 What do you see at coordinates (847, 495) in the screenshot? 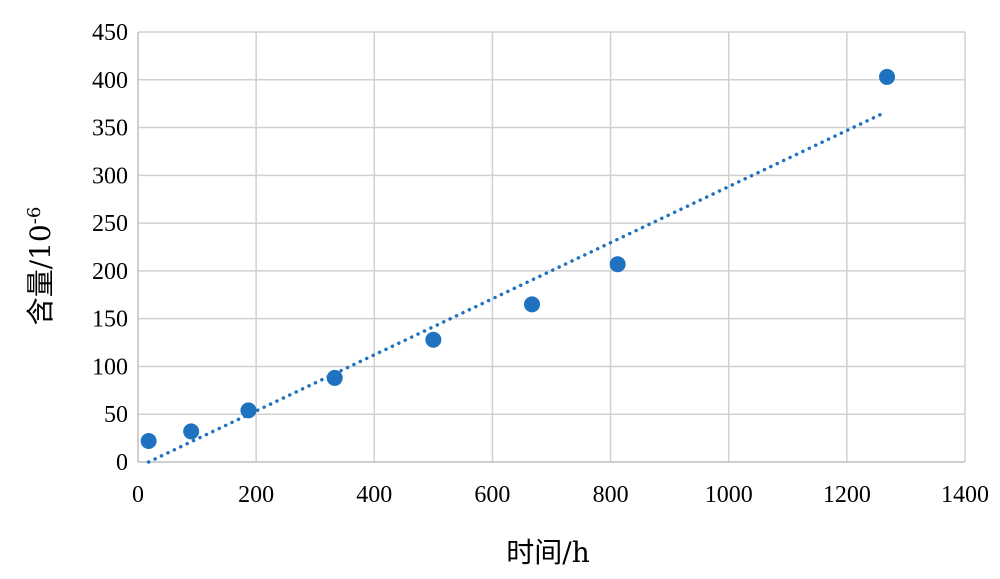
I see `x-tick-label-6: 1200` at bounding box center [847, 495].